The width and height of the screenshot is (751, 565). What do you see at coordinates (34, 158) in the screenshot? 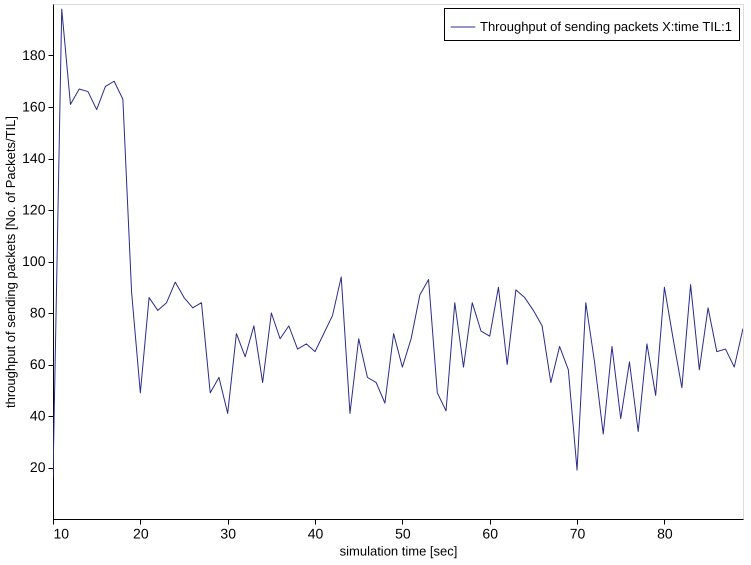
I see `y-tick-label: 140` at bounding box center [34, 158].